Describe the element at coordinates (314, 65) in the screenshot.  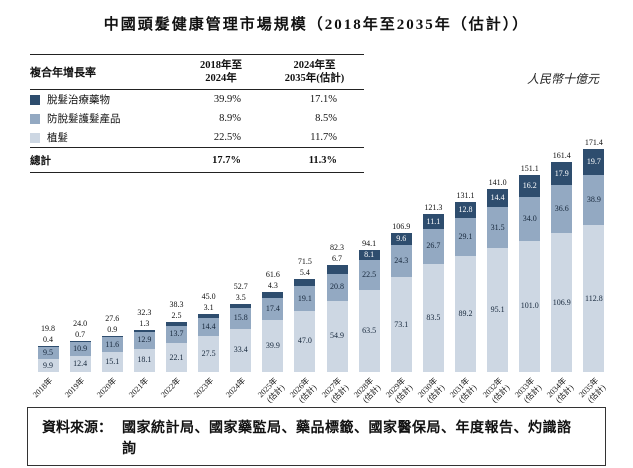
I see `cagr-column-line: 2024年至` at that location.